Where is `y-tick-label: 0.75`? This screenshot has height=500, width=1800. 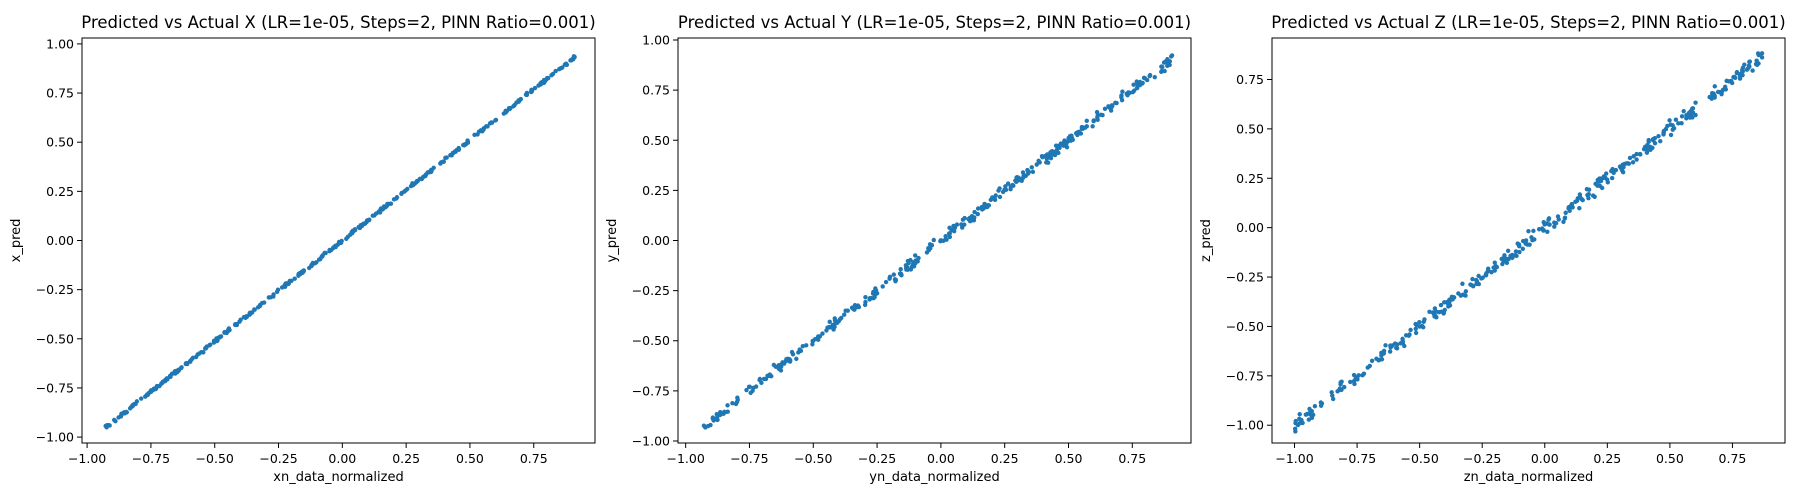
y-tick-label: 0.75 is located at coordinates (656, 90).